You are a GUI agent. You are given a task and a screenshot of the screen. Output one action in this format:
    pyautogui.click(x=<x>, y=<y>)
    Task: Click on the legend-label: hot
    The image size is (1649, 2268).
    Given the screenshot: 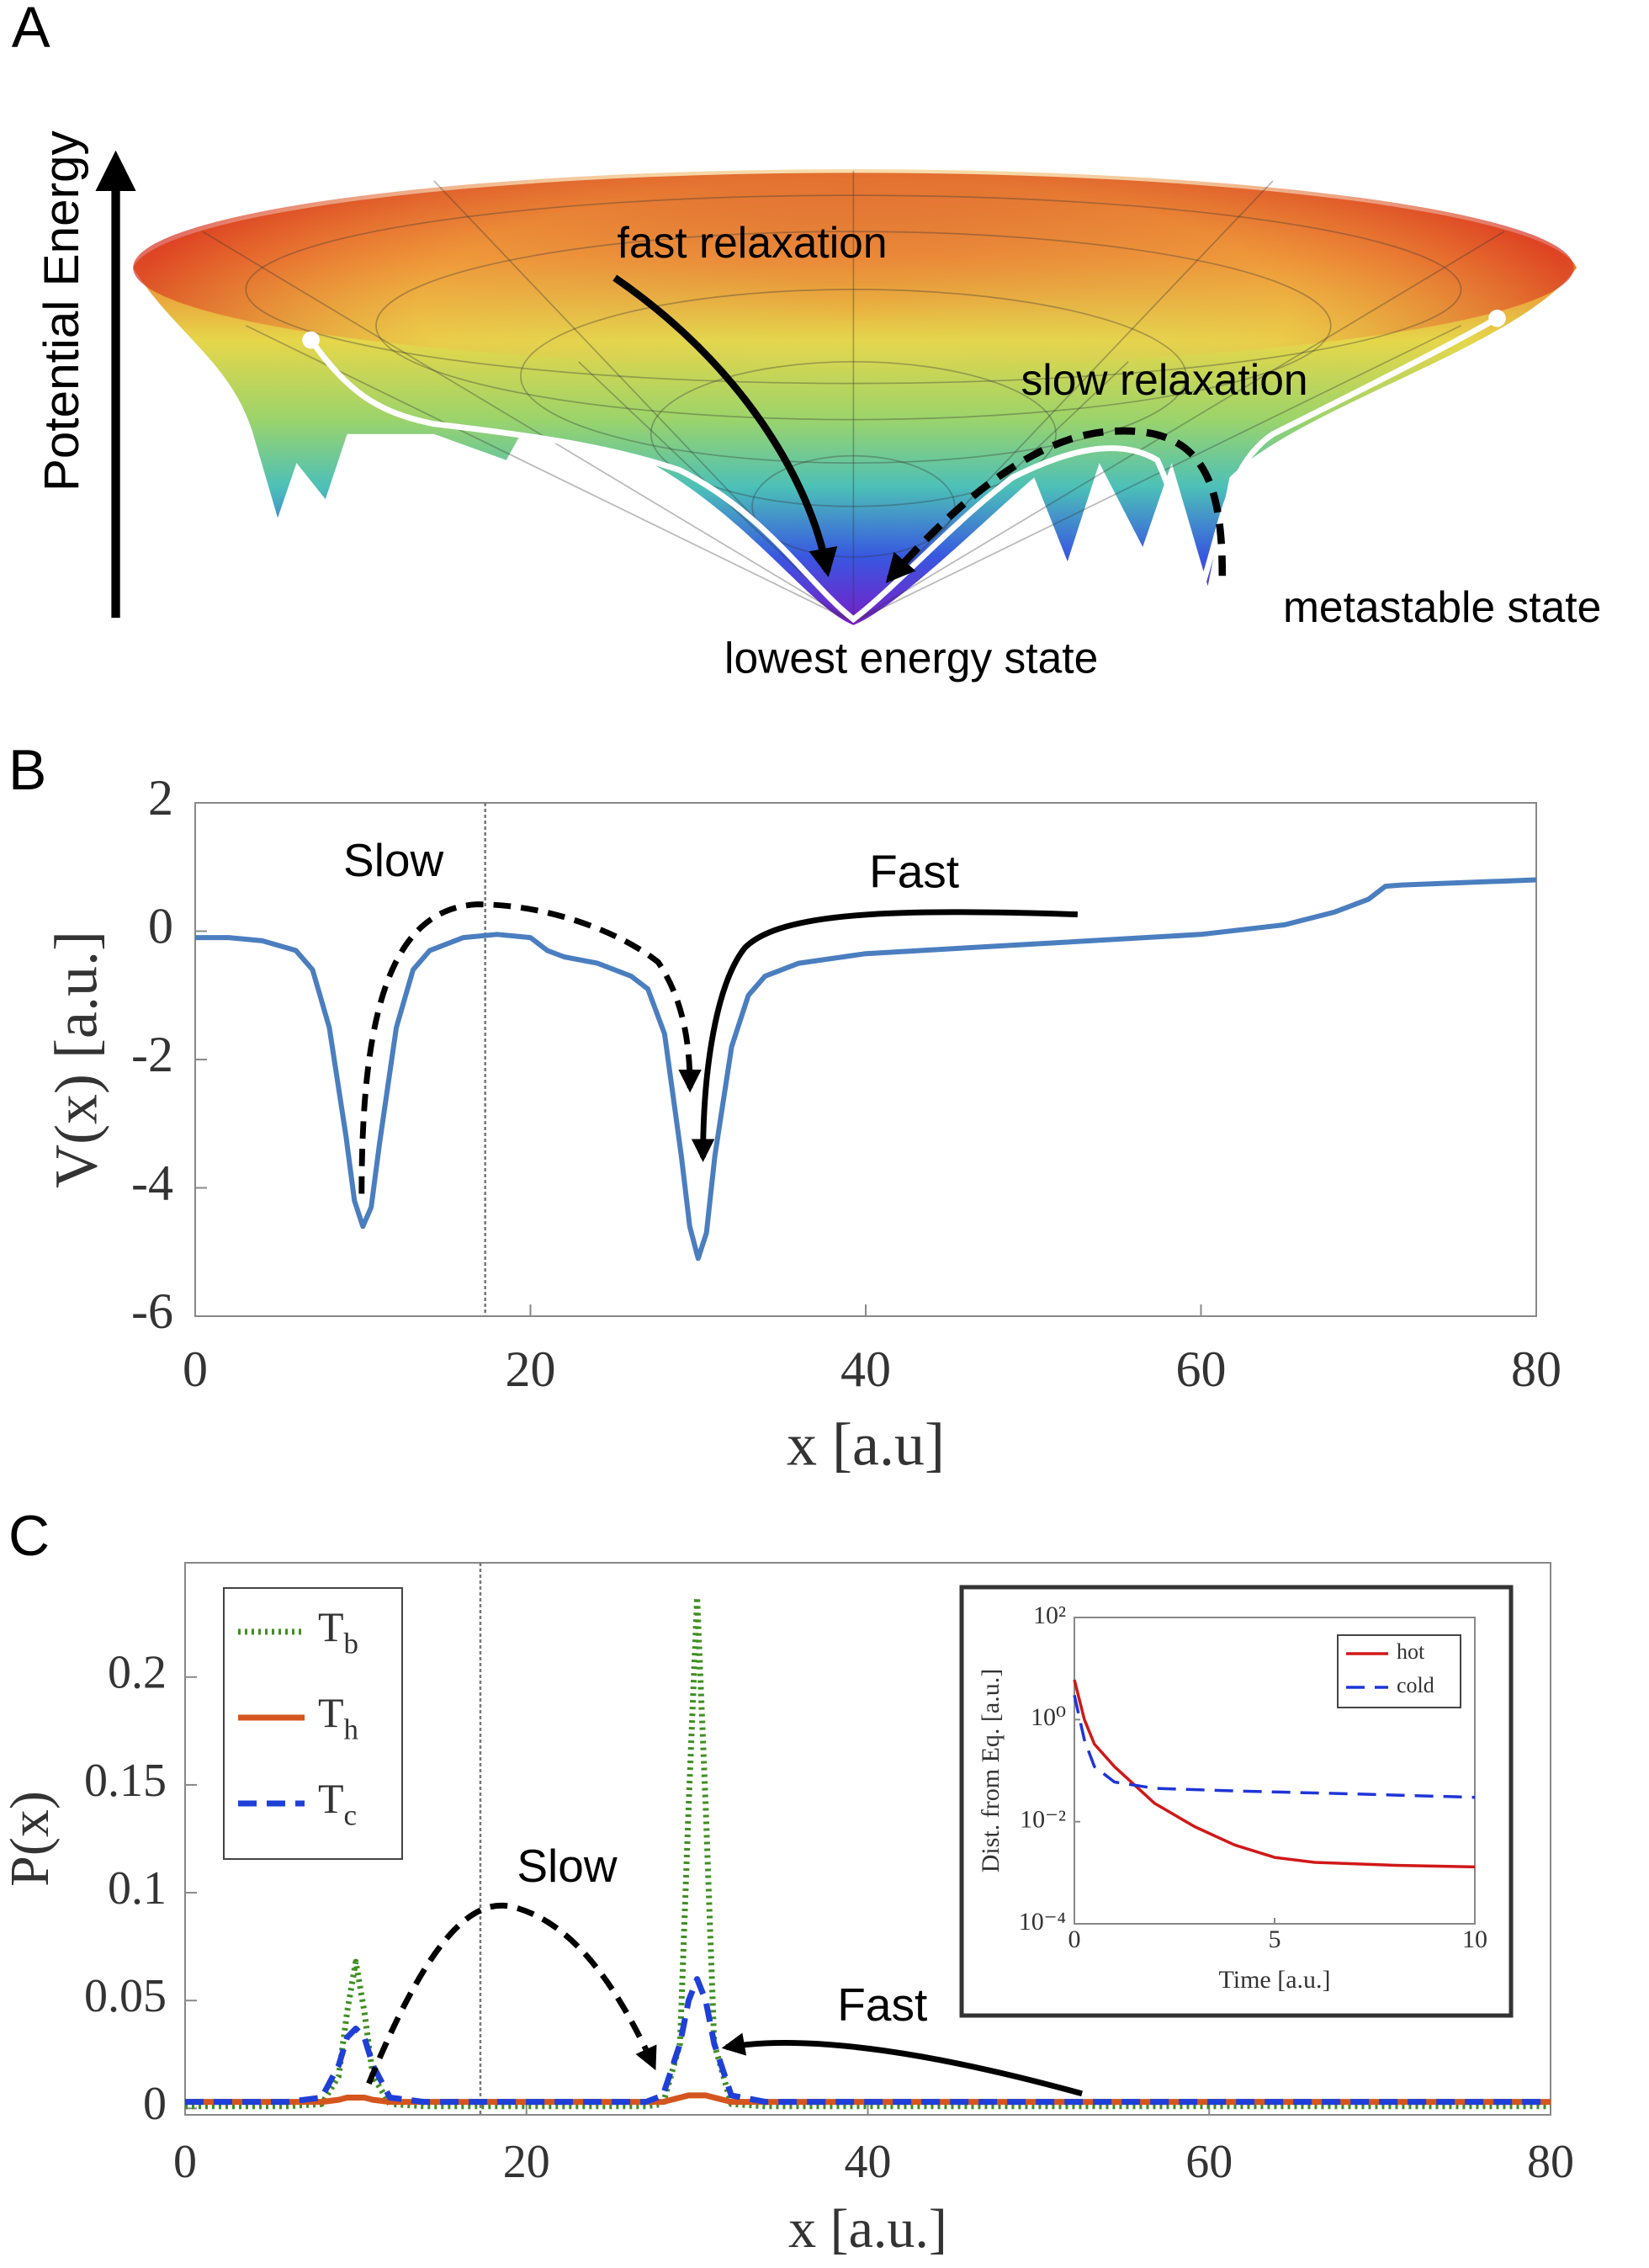 What is the action you would take?
    pyautogui.click(x=1411, y=1651)
    